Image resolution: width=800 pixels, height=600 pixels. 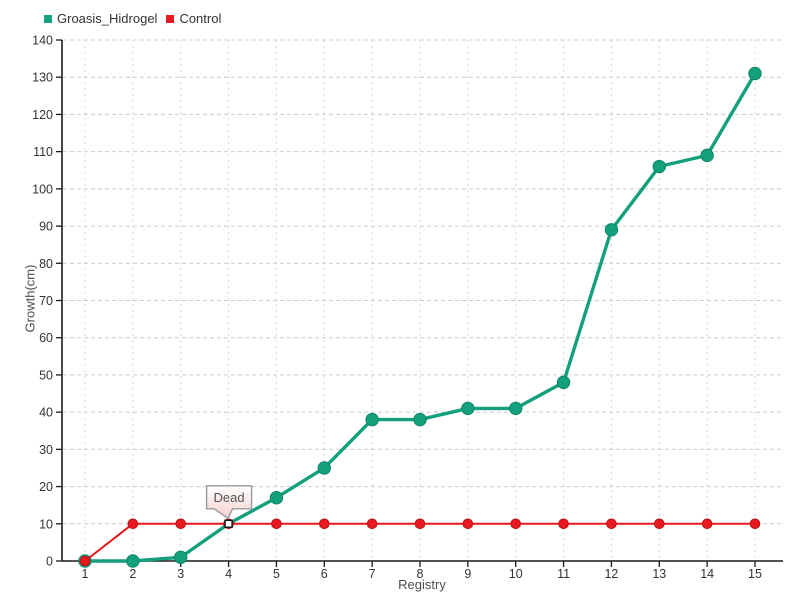 I want to click on x-tick-label: 8, so click(x=420, y=574).